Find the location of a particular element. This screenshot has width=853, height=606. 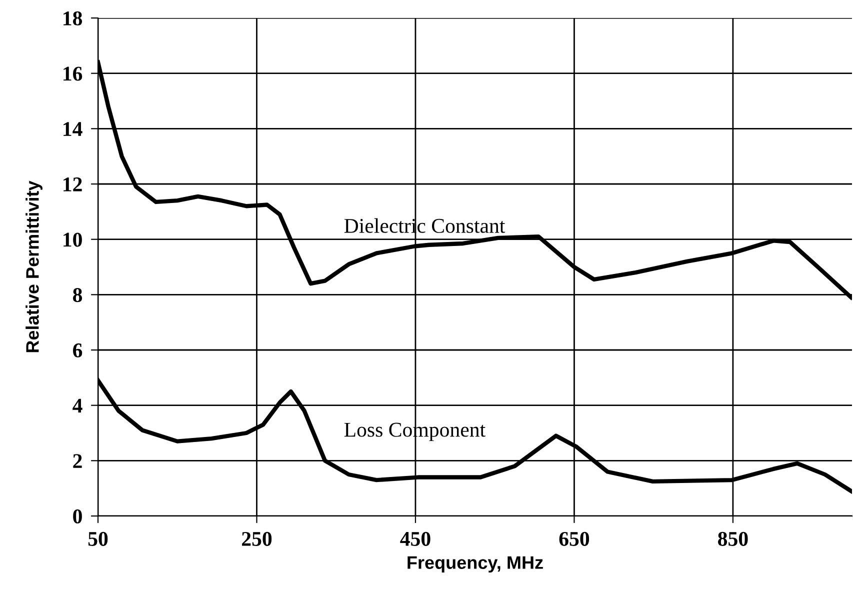

y-tick-label: 16 is located at coordinates (73, 73).